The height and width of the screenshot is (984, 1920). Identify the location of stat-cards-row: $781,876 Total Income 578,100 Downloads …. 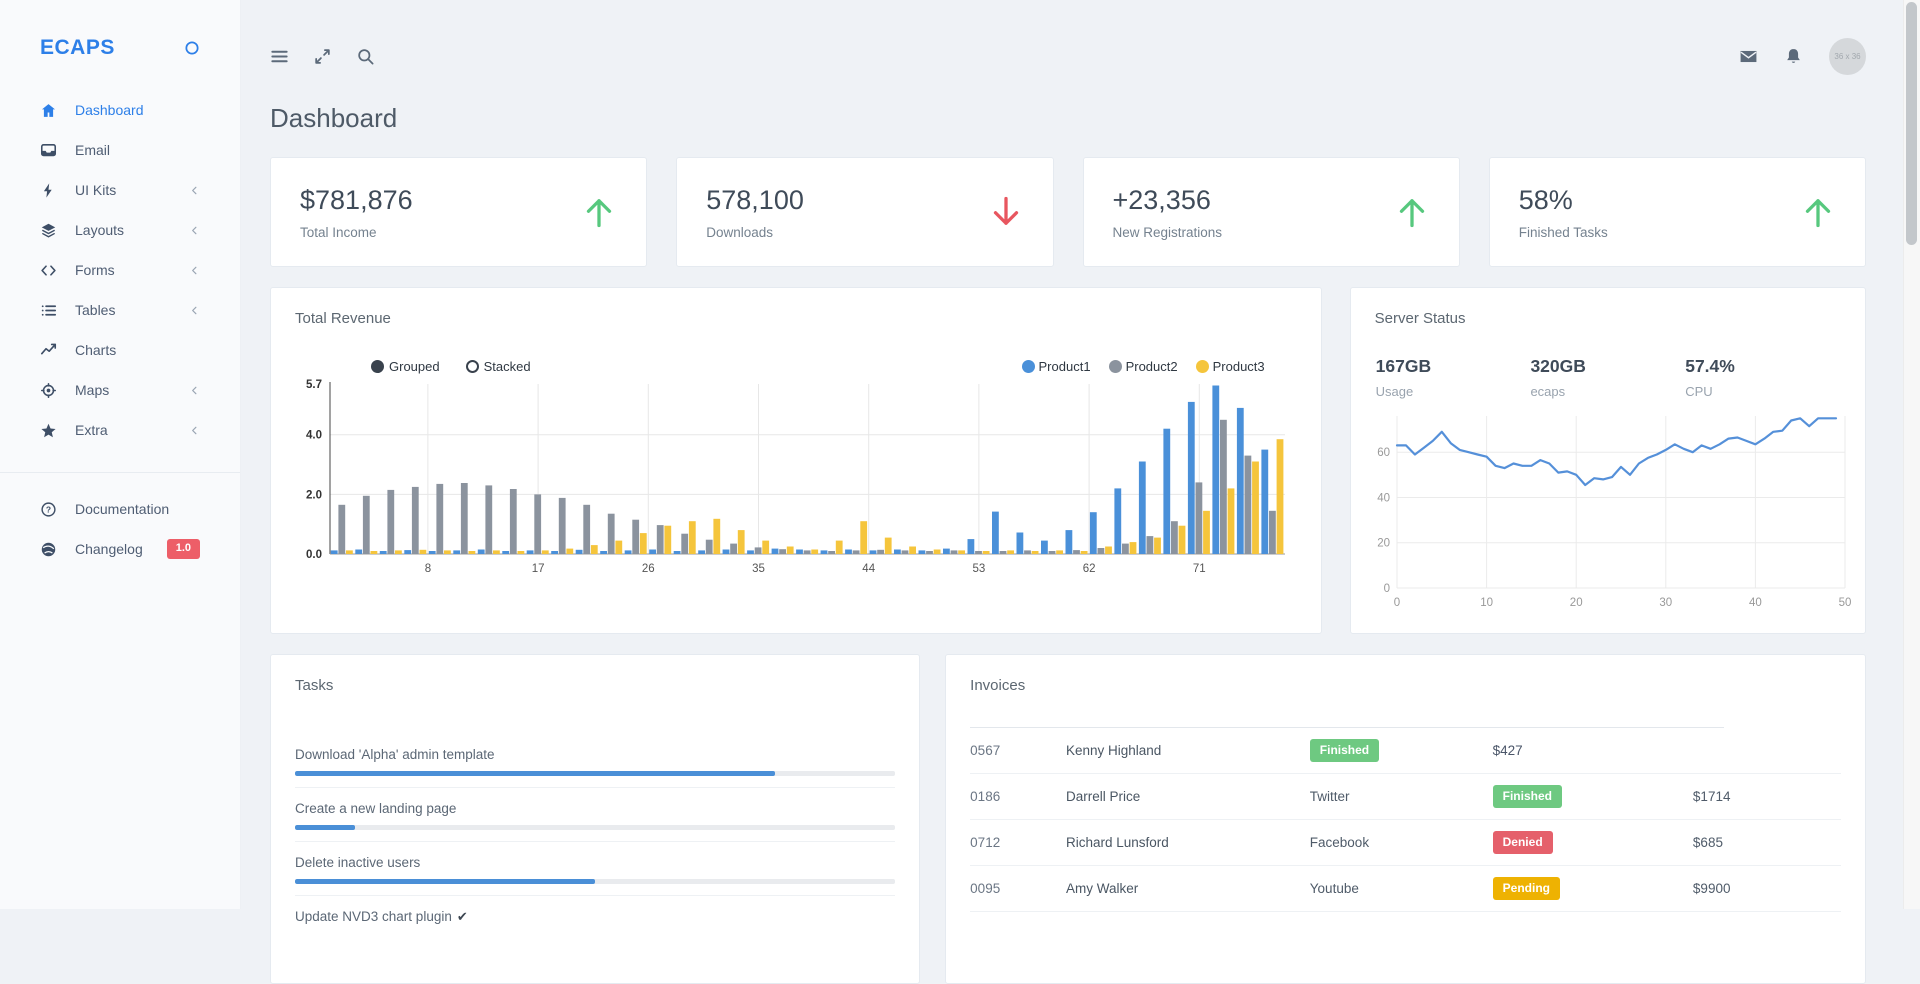
(1068, 212).